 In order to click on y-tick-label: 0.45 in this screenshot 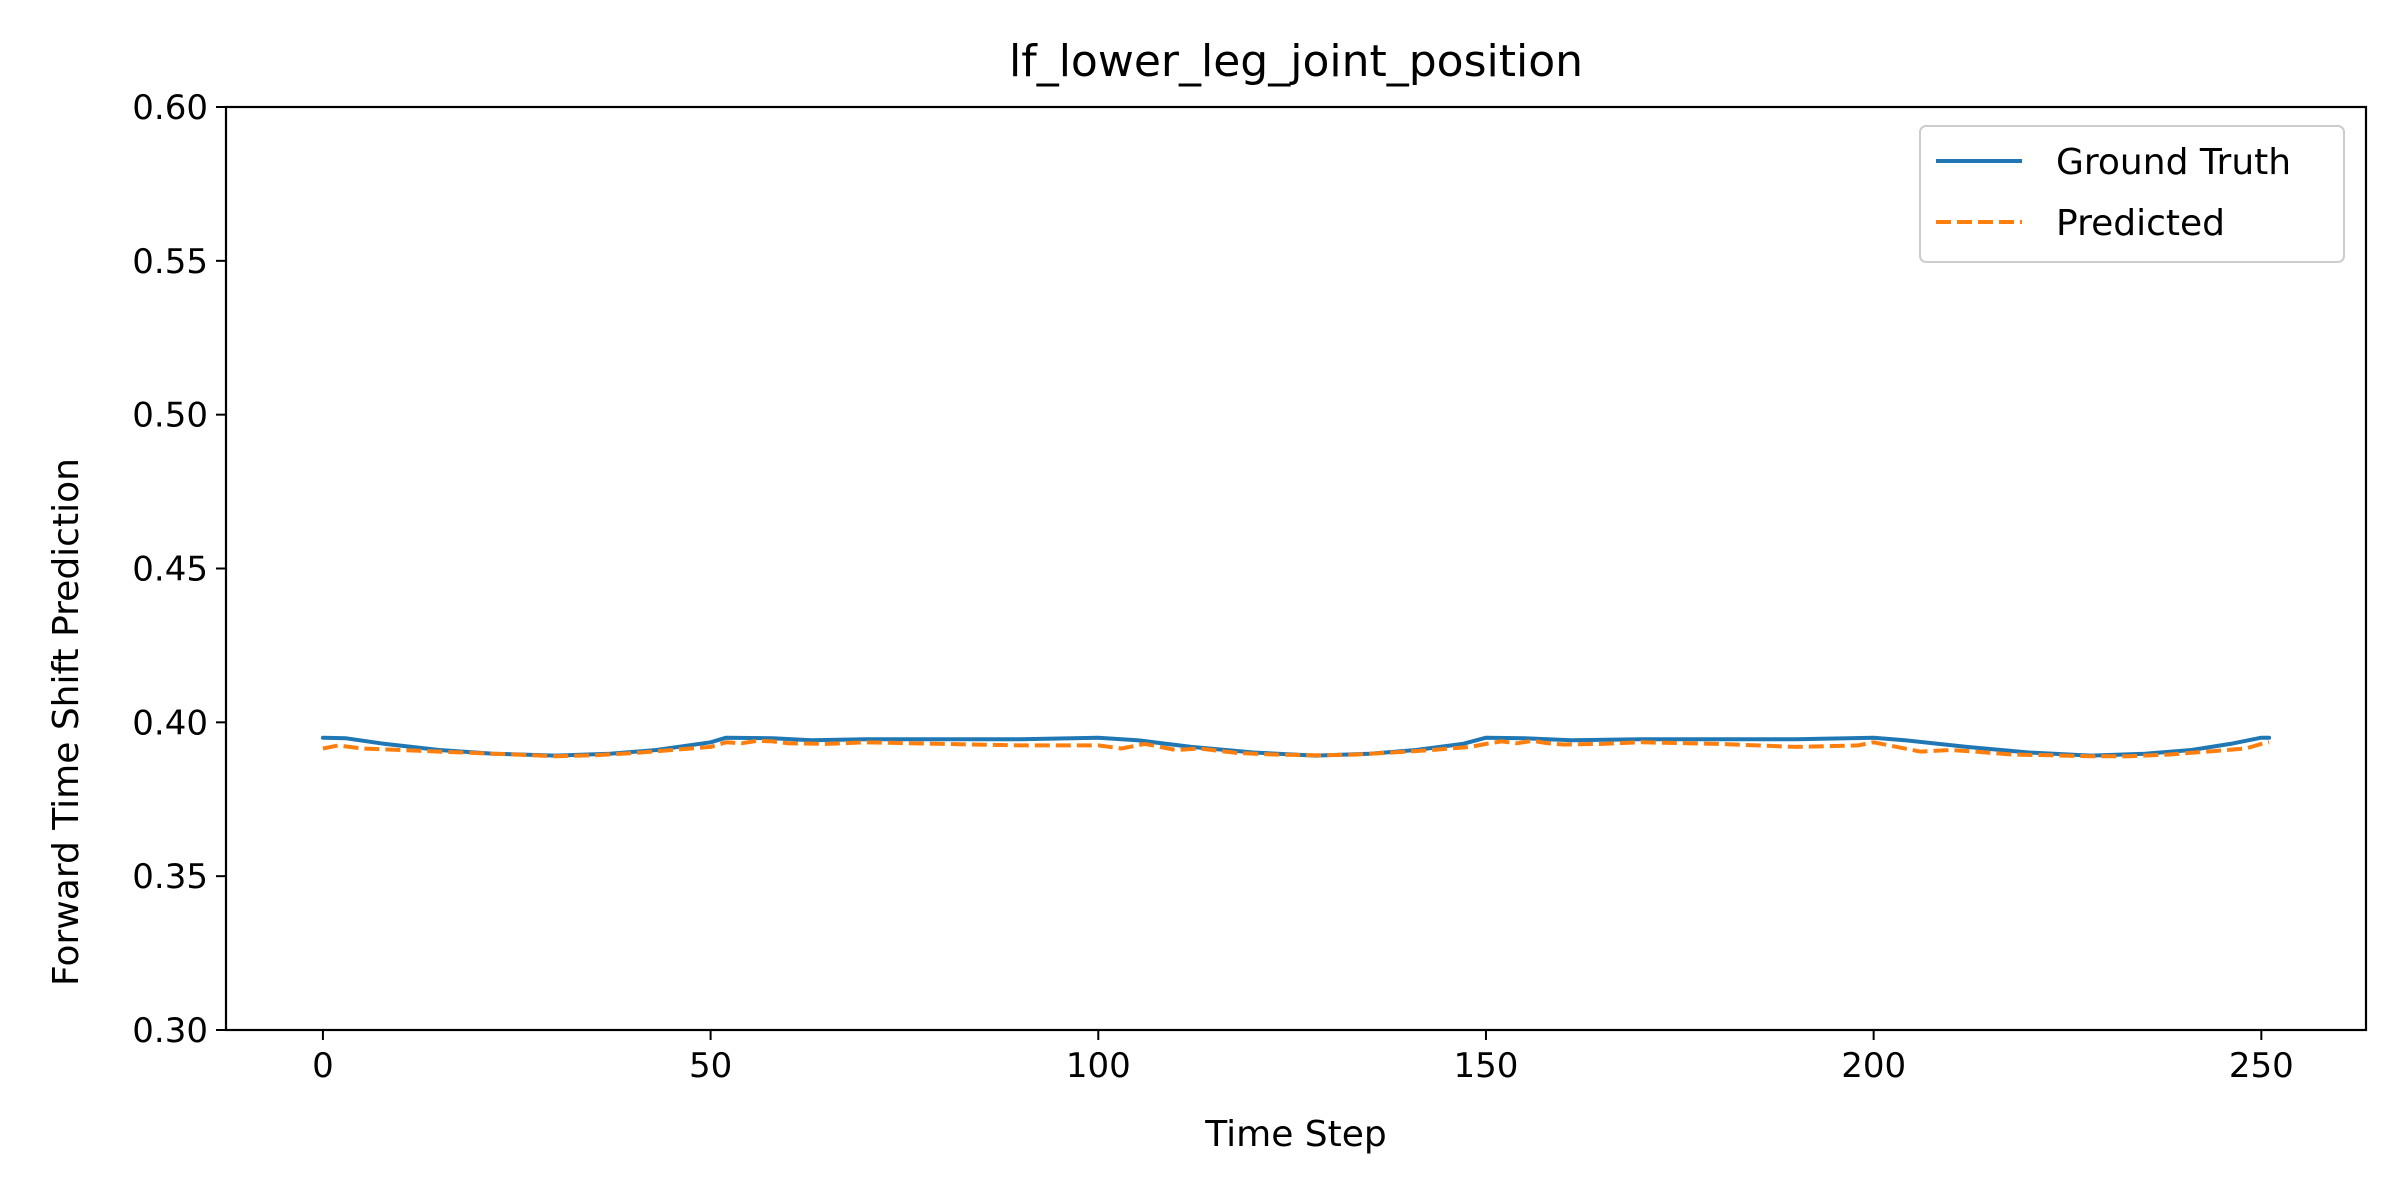, I will do `click(170, 570)`.